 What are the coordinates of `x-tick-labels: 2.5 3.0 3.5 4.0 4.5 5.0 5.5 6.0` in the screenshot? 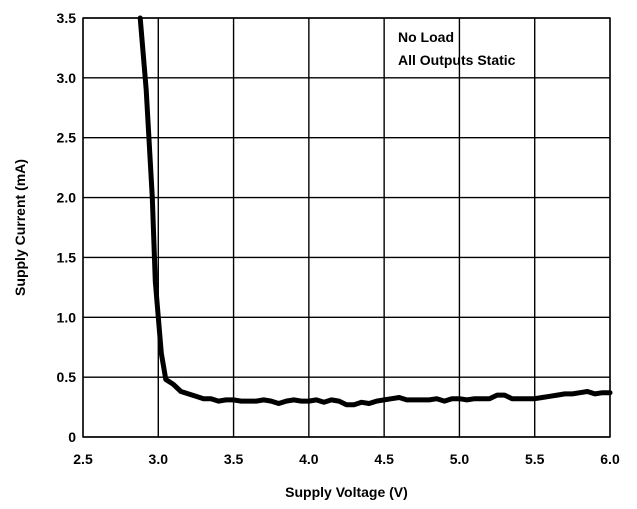 It's located at (346, 459).